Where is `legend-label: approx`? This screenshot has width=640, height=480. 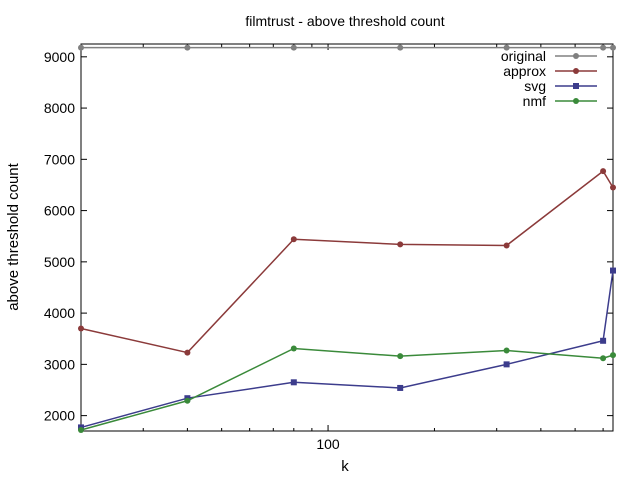
legend-label: approx is located at coordinates (524, 71).